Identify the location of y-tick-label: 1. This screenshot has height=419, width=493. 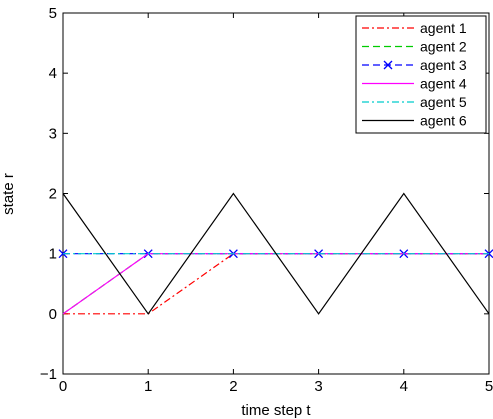
(53, 254).